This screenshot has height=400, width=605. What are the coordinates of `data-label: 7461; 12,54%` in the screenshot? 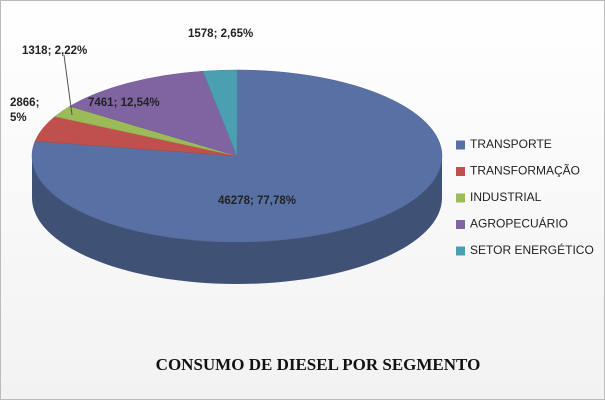 It's located at (124, 103).